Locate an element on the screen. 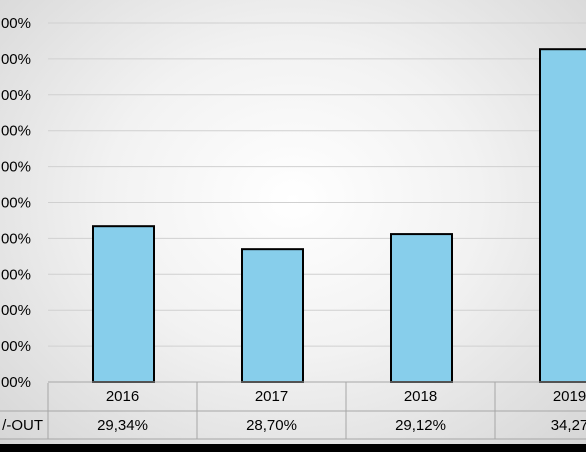  data-table-cell: 29,34% is located at coordinates (122, 425).